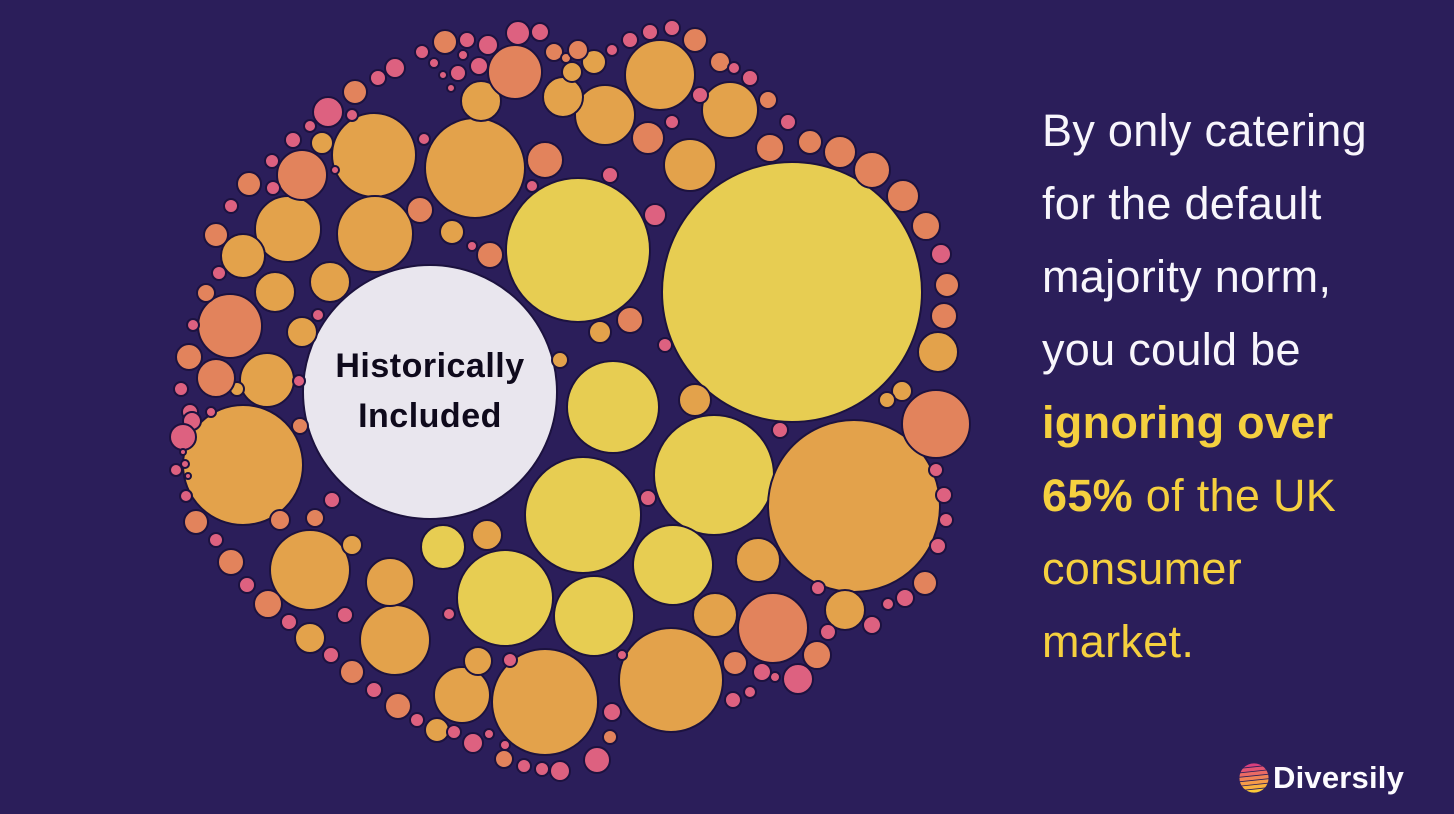 This screenshot has width=1454, height=814. What do you see at coordinates (1142, 568) in the screenshot?
I see `headline-line-7: consumer` at bounding box center [1142, 568].